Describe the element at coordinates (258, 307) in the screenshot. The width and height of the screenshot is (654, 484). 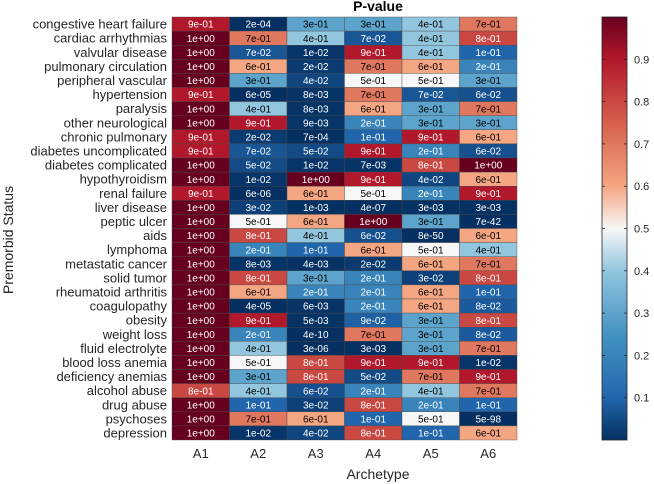
I see `cell-value-label: 4e-05` at that location.